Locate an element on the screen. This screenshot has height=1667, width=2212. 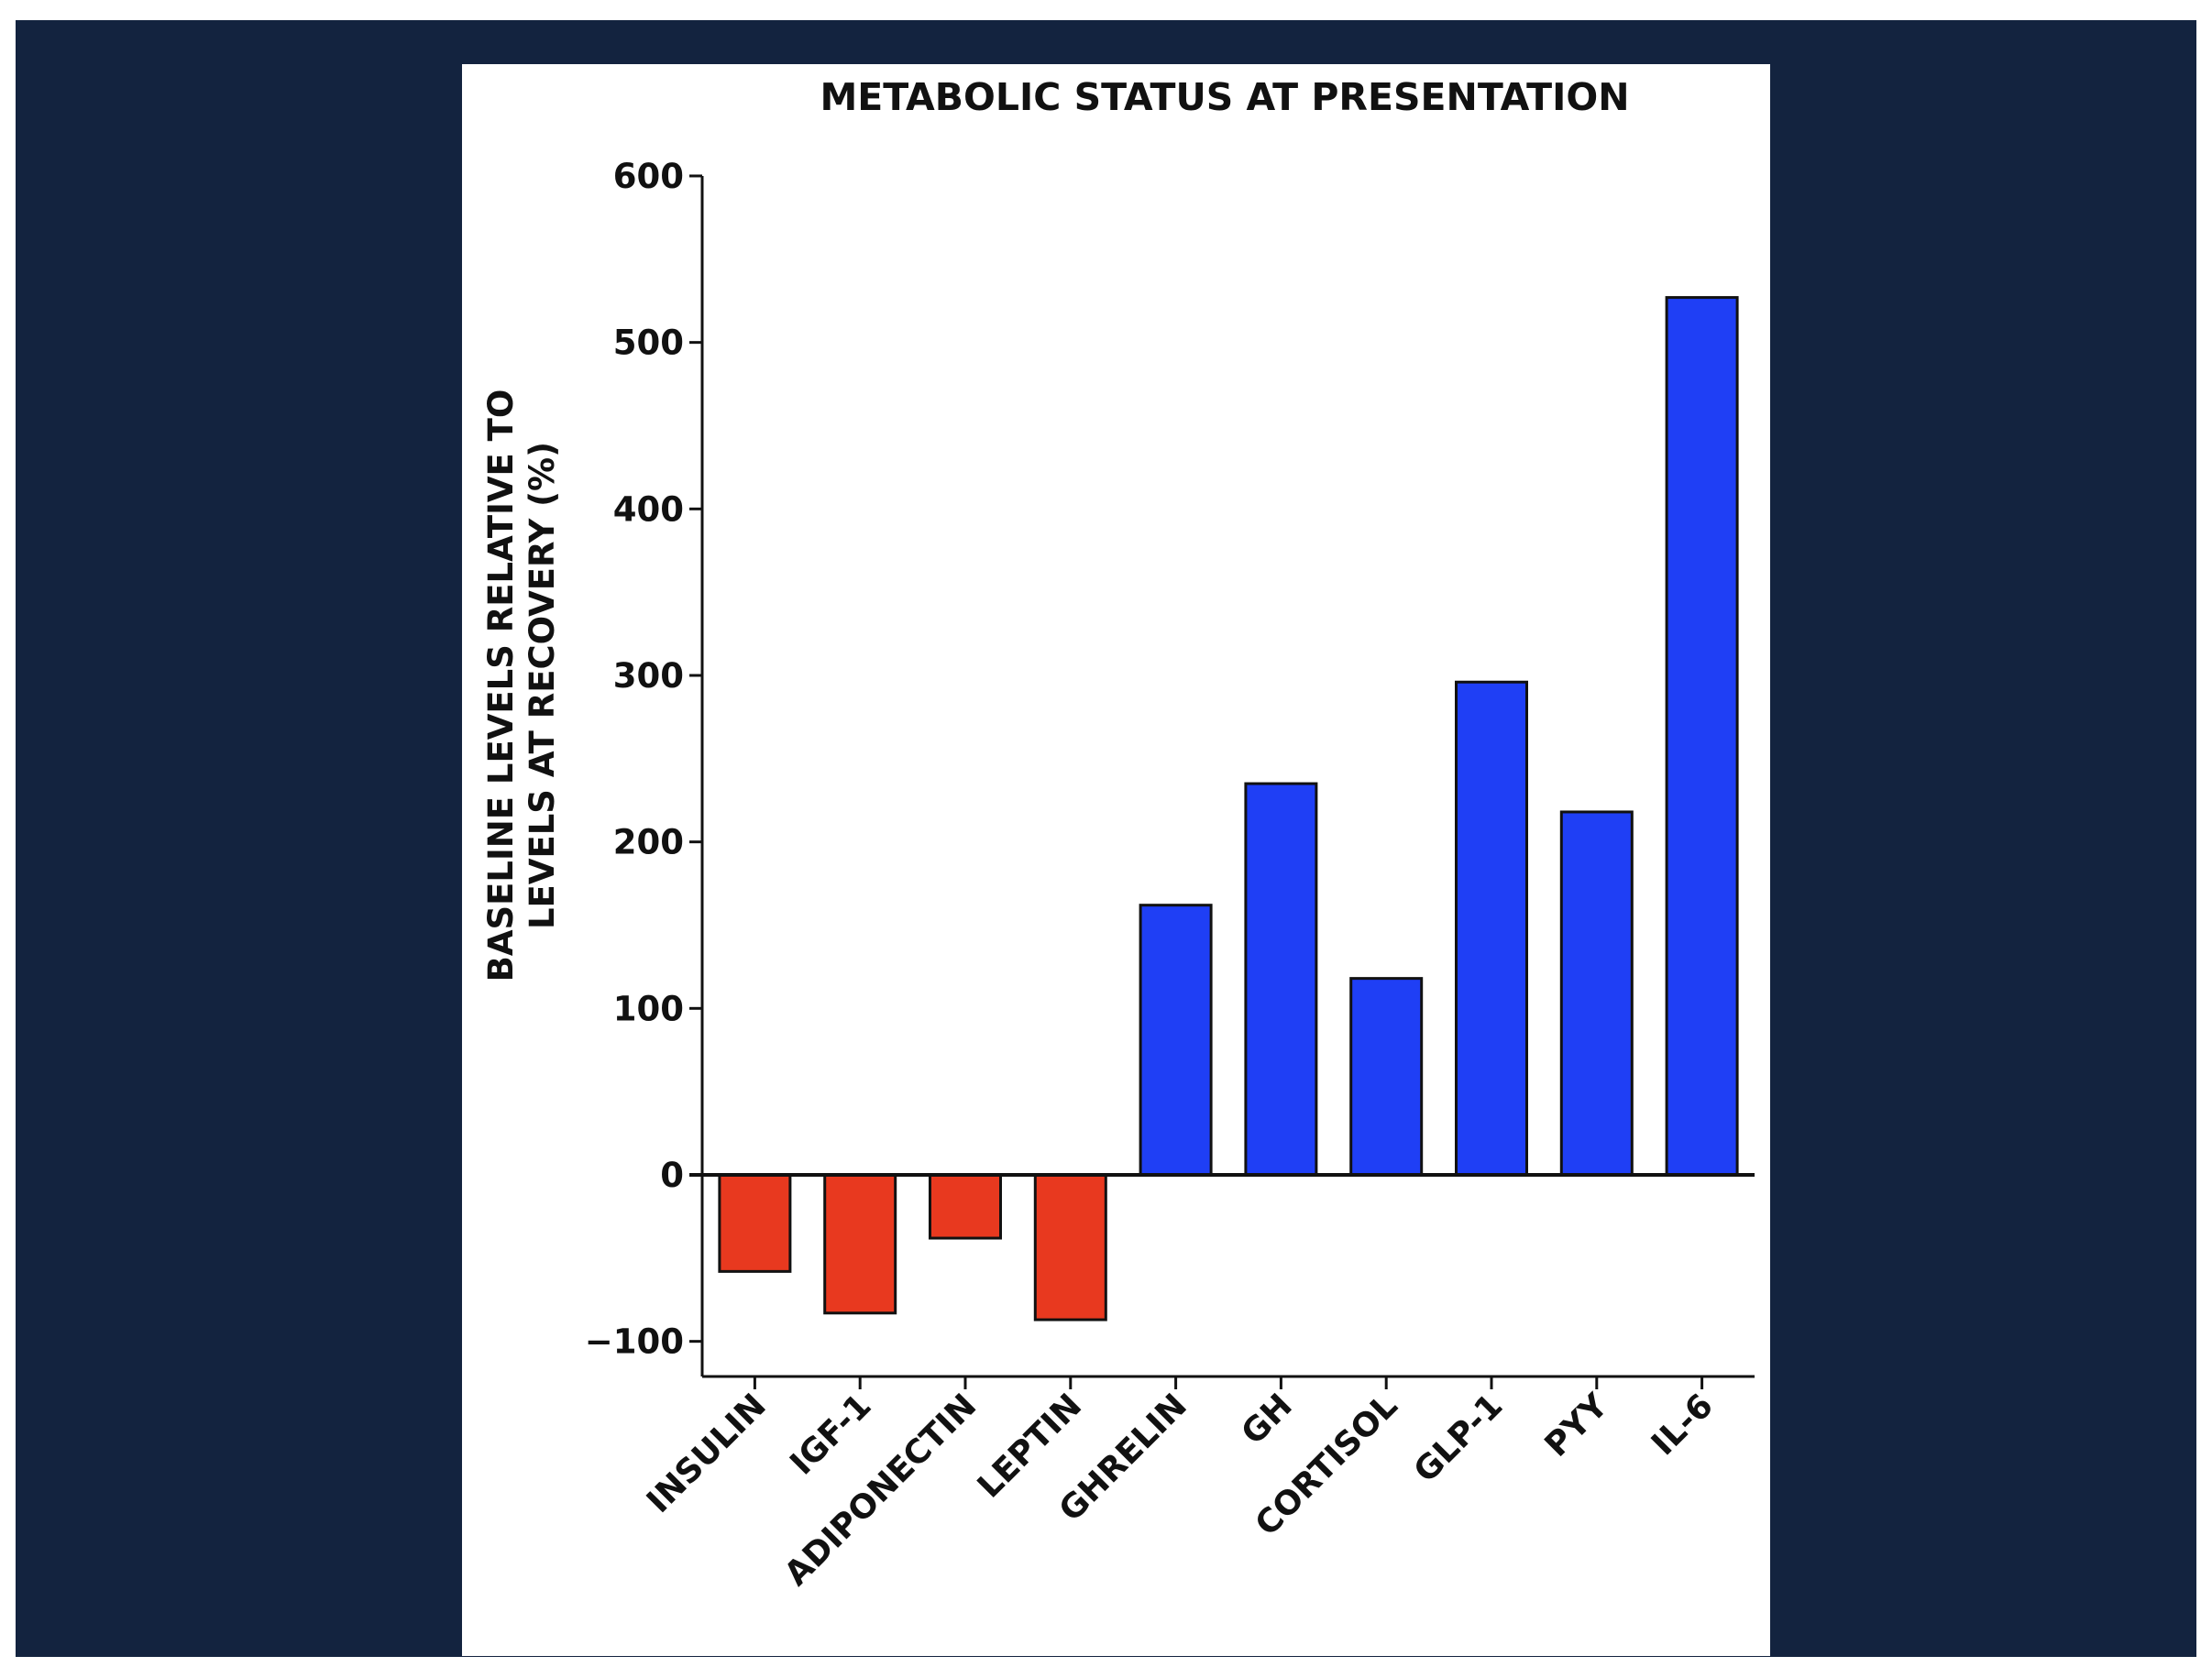
y-axis-ticks: −100 0 100 200 300 400 500 600 is located at coordinates (643, 759).